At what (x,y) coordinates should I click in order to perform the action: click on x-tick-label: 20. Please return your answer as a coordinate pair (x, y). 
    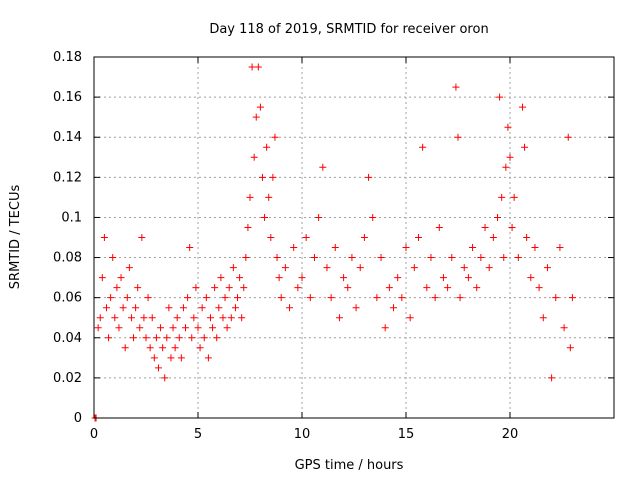
    Looking at the image, I should click on (510, 434).